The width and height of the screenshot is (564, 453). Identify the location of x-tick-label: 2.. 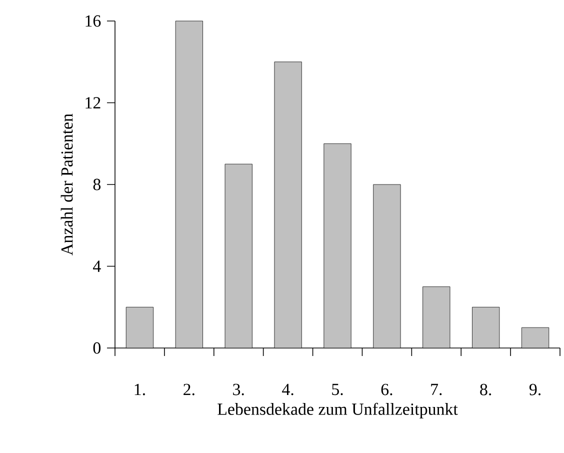
(189, 390).